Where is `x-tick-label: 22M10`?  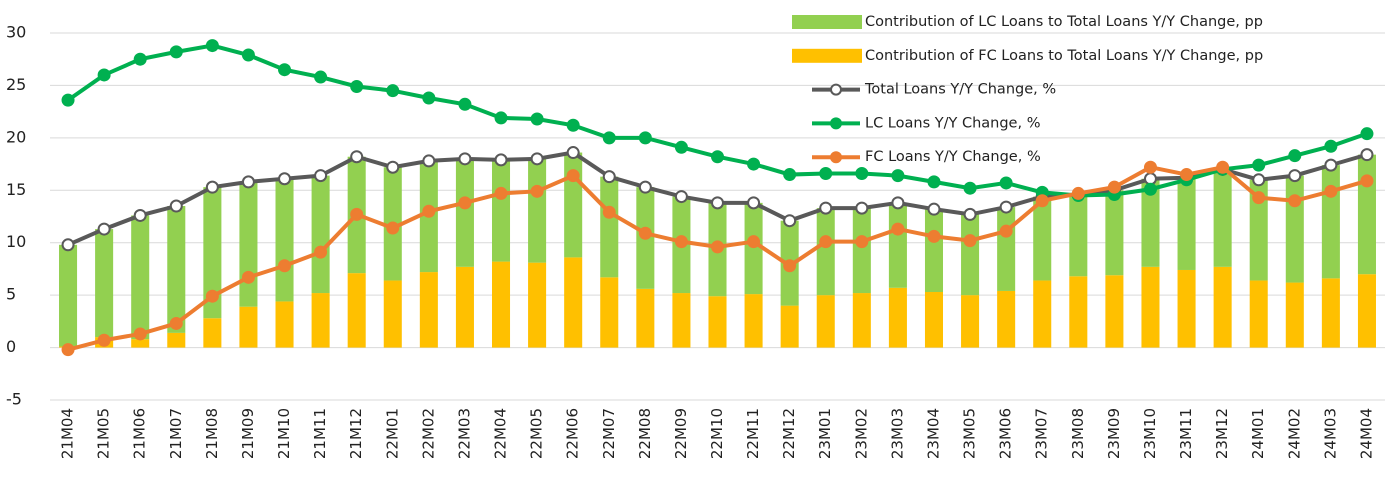 x-tick-label: 22M10 is located at coordinates (717, 433).